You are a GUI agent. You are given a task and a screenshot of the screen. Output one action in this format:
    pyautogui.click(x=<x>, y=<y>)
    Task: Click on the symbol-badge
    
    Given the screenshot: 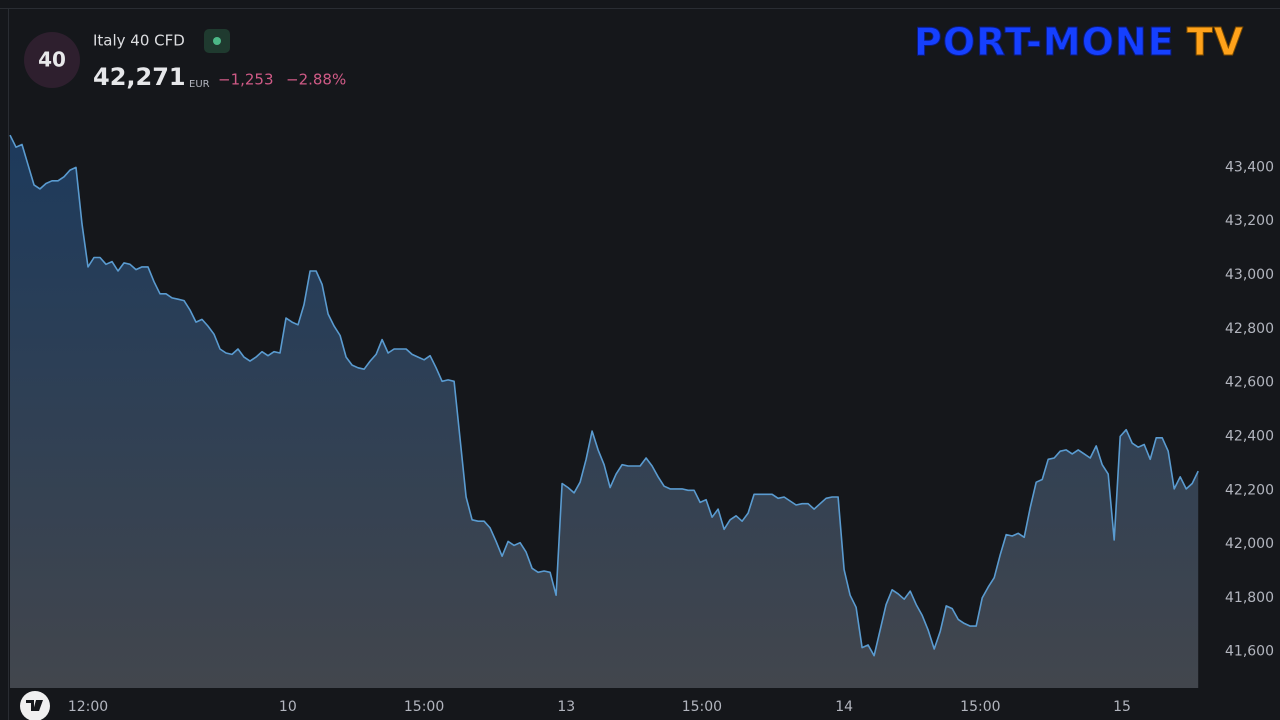 What is the action you would take?
    pyautogui.click(x=52, y=60)
    